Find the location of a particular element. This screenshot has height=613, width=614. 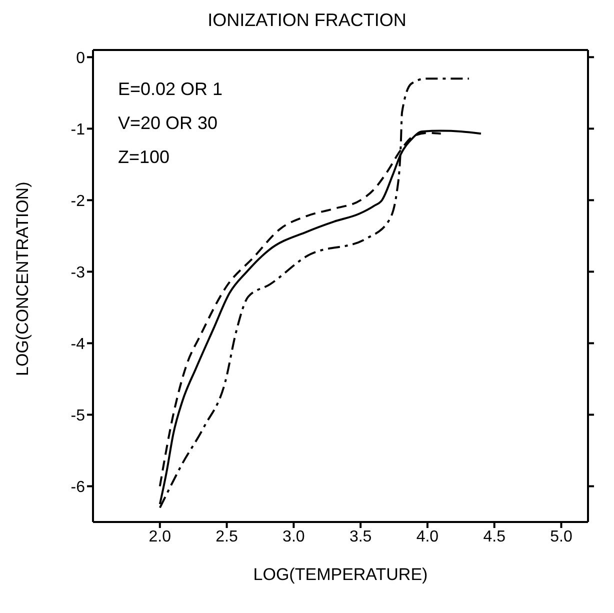

y-tick-label: -1 is located at coordinates (78, 129).